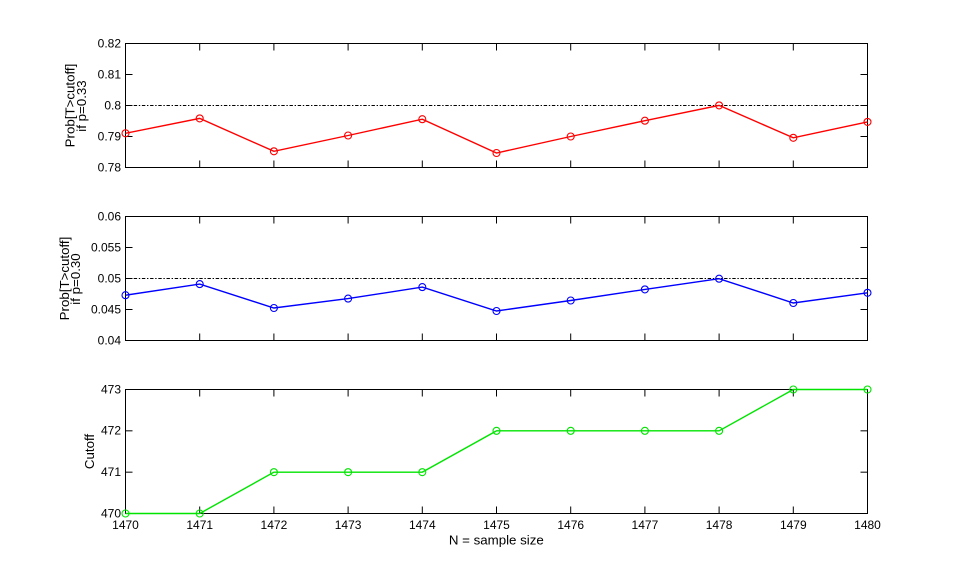  Describe the element at coordinates (645, 525) in the screenshot. I see `svg-text: 1477` at that location.